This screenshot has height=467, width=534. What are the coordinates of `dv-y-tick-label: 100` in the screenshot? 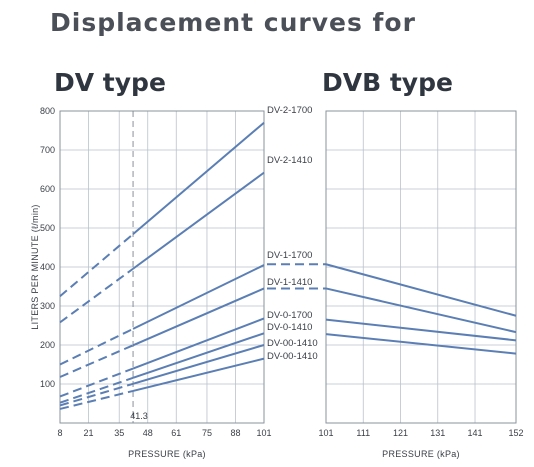 It's located at (47, 384).